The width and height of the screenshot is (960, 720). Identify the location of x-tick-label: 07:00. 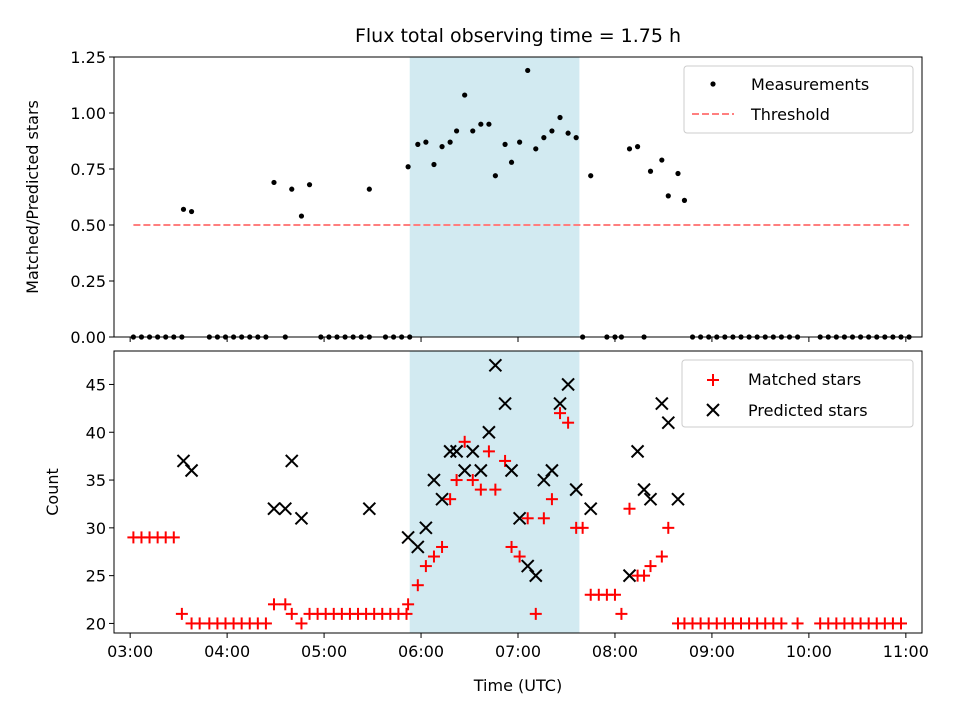
(518, 651).